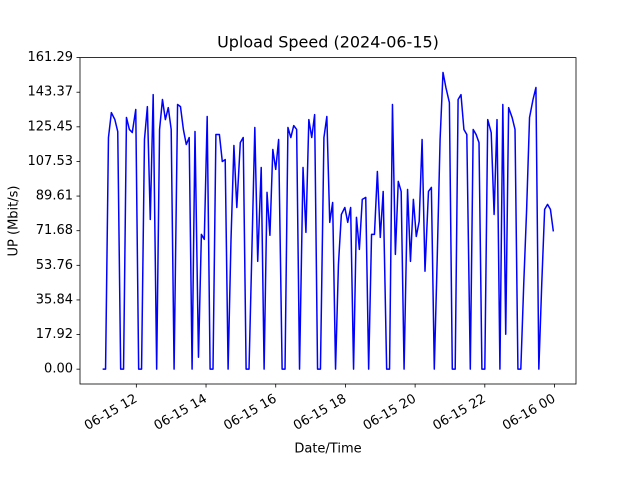 This screenshot has width=640, height=480. I want to click on x-tick-label: 06-15 14, so click(181, 413).